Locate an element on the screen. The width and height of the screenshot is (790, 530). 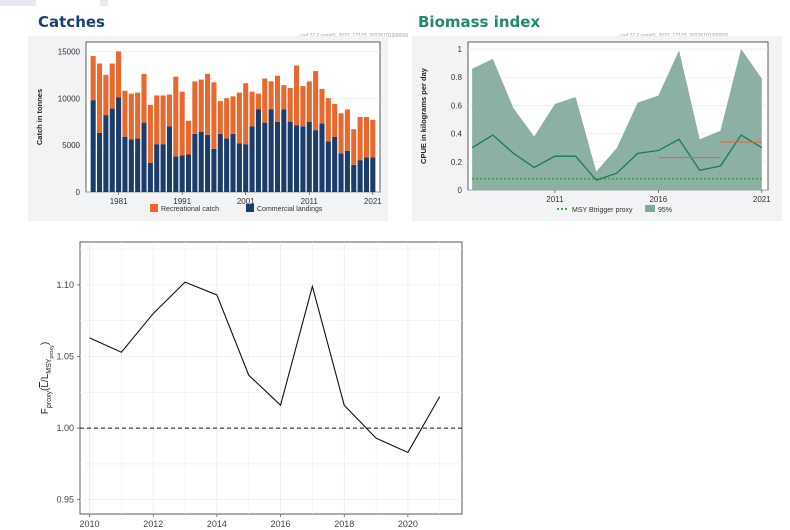
fproxy-x-tick-label: 2012 is located at coordinates (153, 523).